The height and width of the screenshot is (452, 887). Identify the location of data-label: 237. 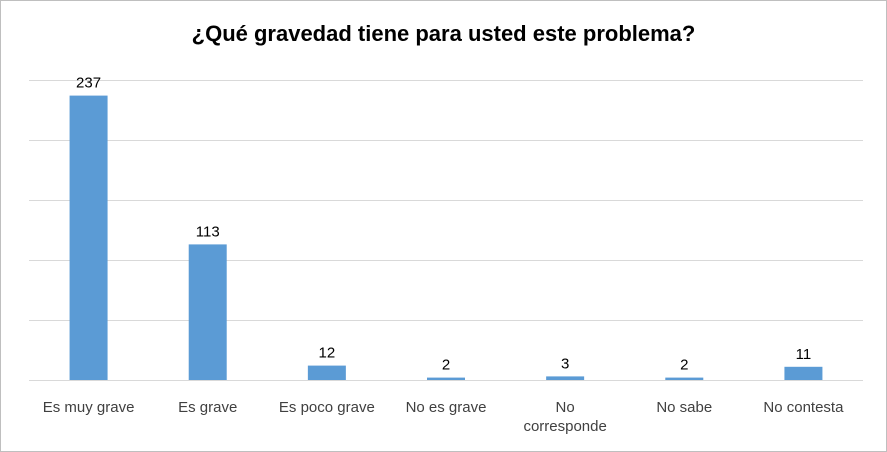
(88, 83).